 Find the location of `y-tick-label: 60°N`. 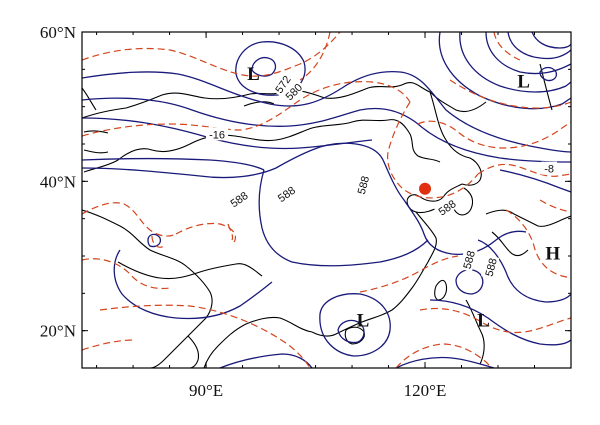

y-tick-label: 60°N is located at coordinates (58, 32).